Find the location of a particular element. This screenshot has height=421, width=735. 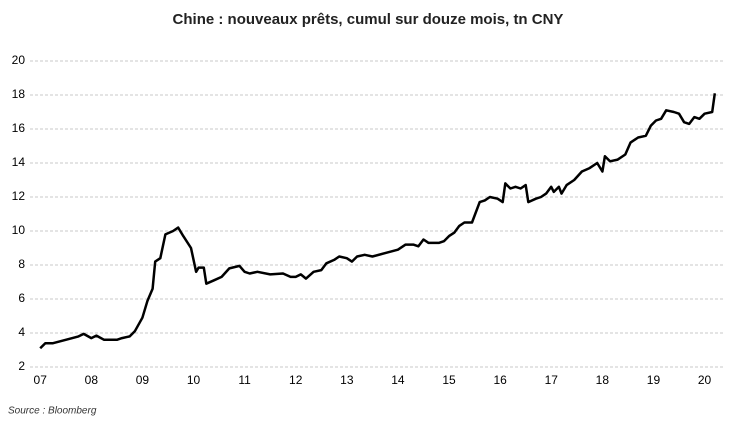

x-tick-label: 13 is located at coordinates (347, 380).